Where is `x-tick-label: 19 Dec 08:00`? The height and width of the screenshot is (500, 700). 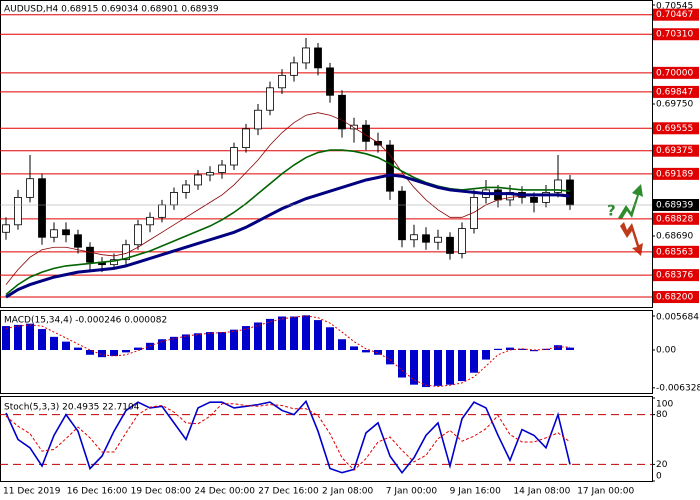 x-tick-label: 19 Dec 08:00 is located at coordinates (161, 492).